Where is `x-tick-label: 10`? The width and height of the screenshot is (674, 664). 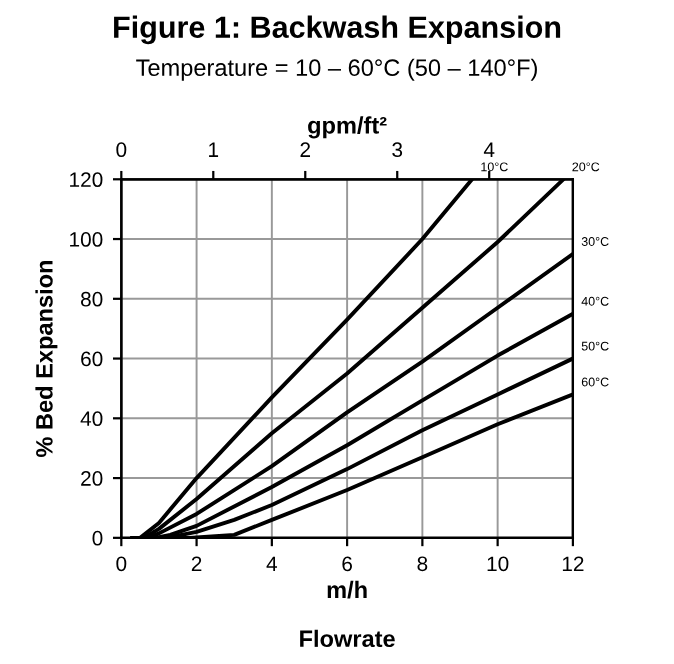
x-tick-label: 10 is located at coordinates (498, 564).